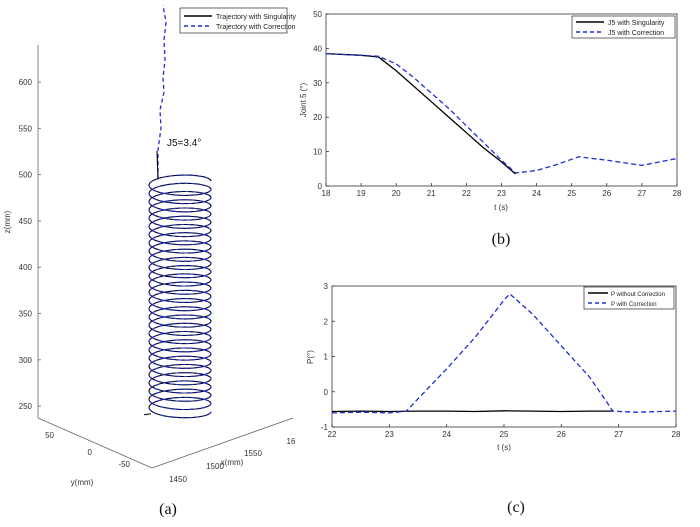 This screenshot has width=700, height=527. I want to click on panel-a-xtick-label: 16, so click(291, 441).